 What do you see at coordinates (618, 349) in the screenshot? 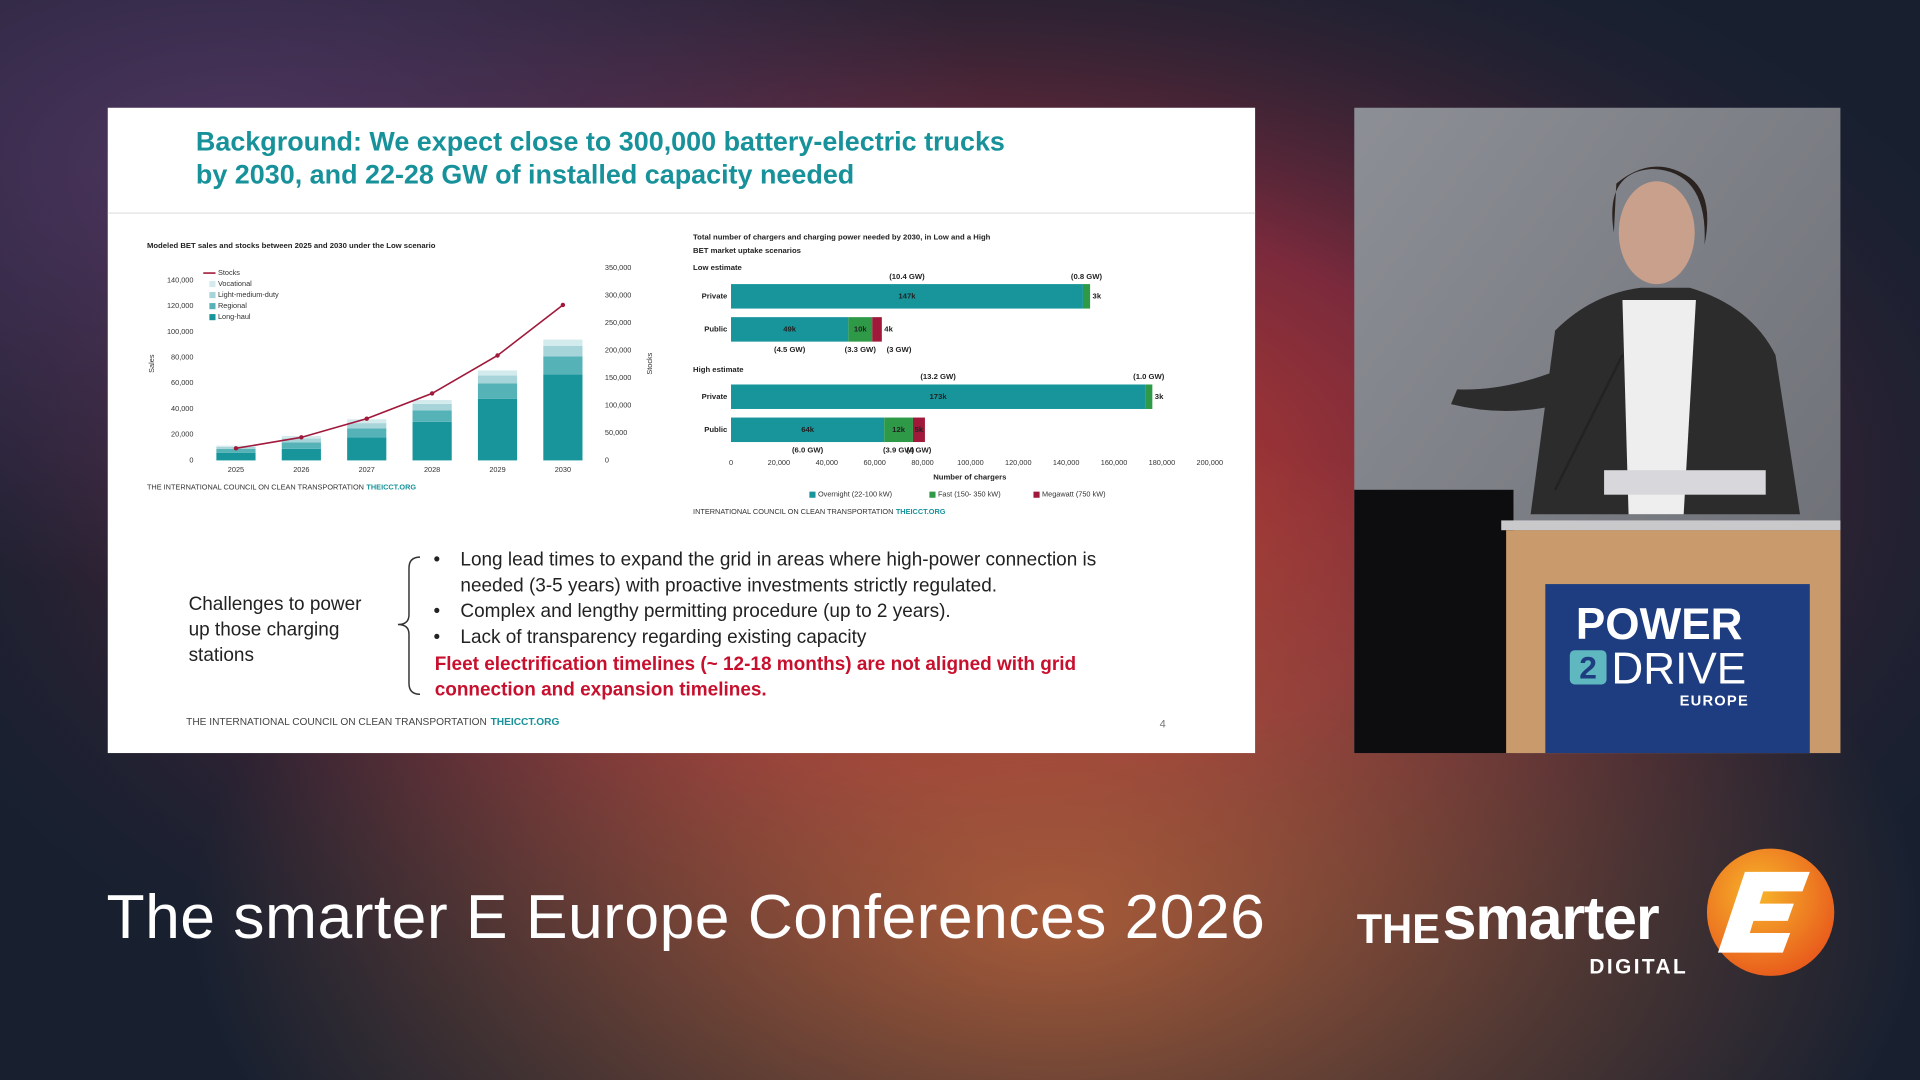
I see `y2-tick-label: 200,000` at bounding box center [618, 349].